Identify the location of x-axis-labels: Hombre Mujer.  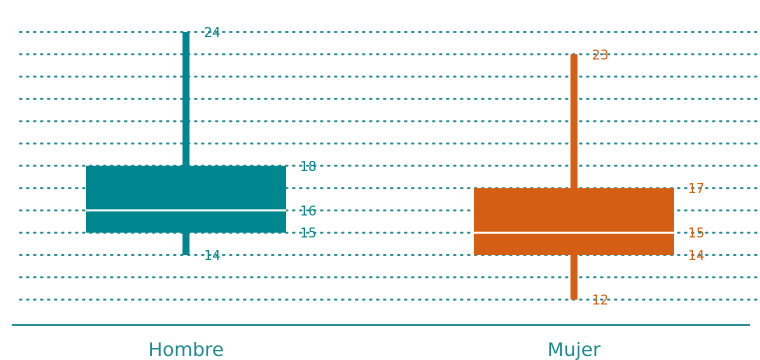
(374, 349).